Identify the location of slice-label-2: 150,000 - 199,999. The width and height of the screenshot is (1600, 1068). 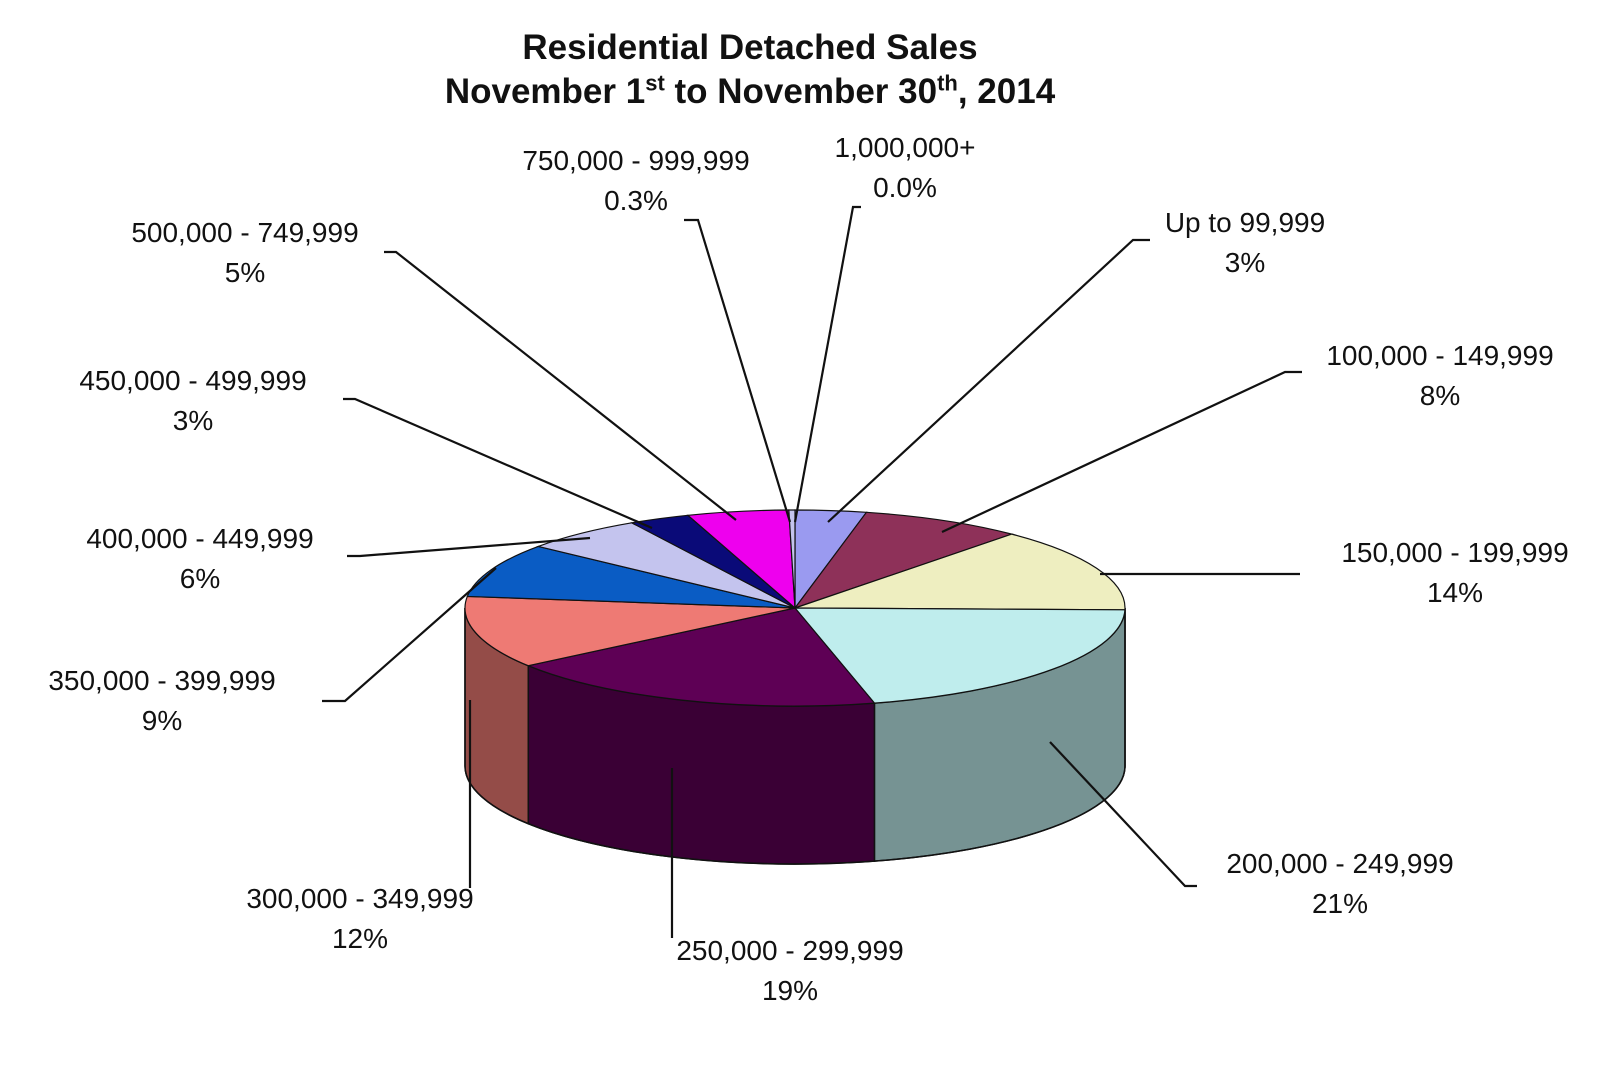
(1454, 552).